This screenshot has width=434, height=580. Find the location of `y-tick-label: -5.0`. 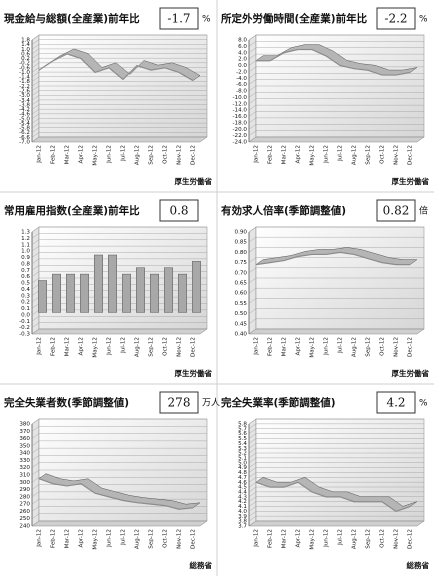

y-tick-label: -5.0 is located at coordinates (24, 119).